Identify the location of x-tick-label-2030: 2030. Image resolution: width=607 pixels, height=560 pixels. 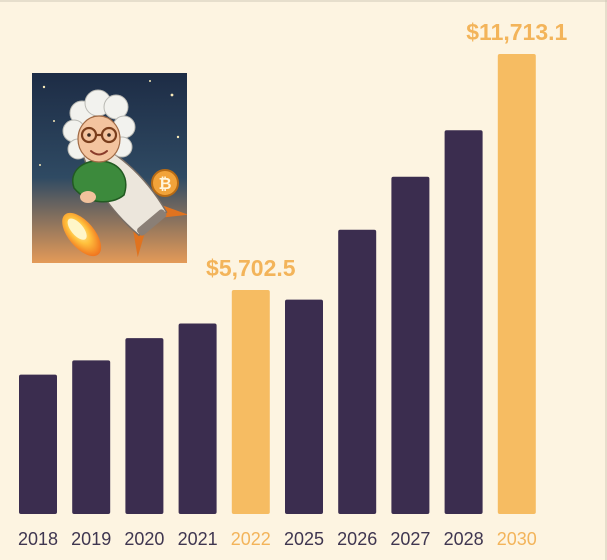
(517, 539).